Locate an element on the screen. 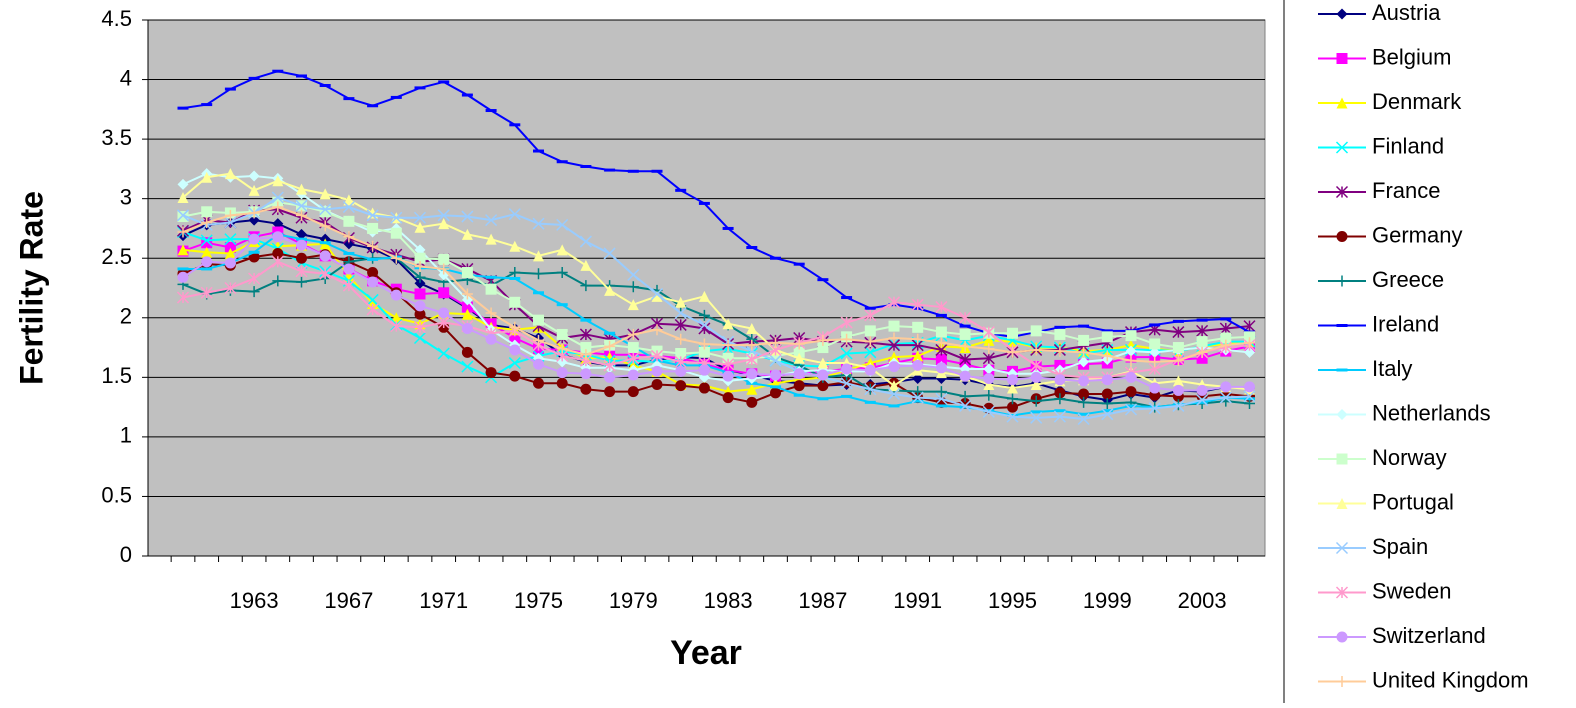 Image resolution: width=1576 pixels, height=708 pixels. legend-label: Greece is located at coordinates (1408, 279).